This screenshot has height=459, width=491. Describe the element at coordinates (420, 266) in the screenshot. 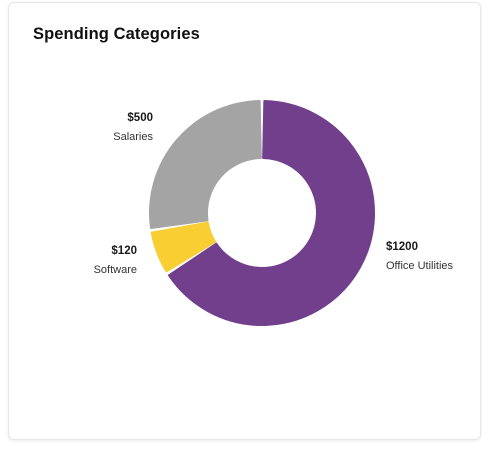

I see `slice-name-label-office-utilities: Office Utilities` at that location.